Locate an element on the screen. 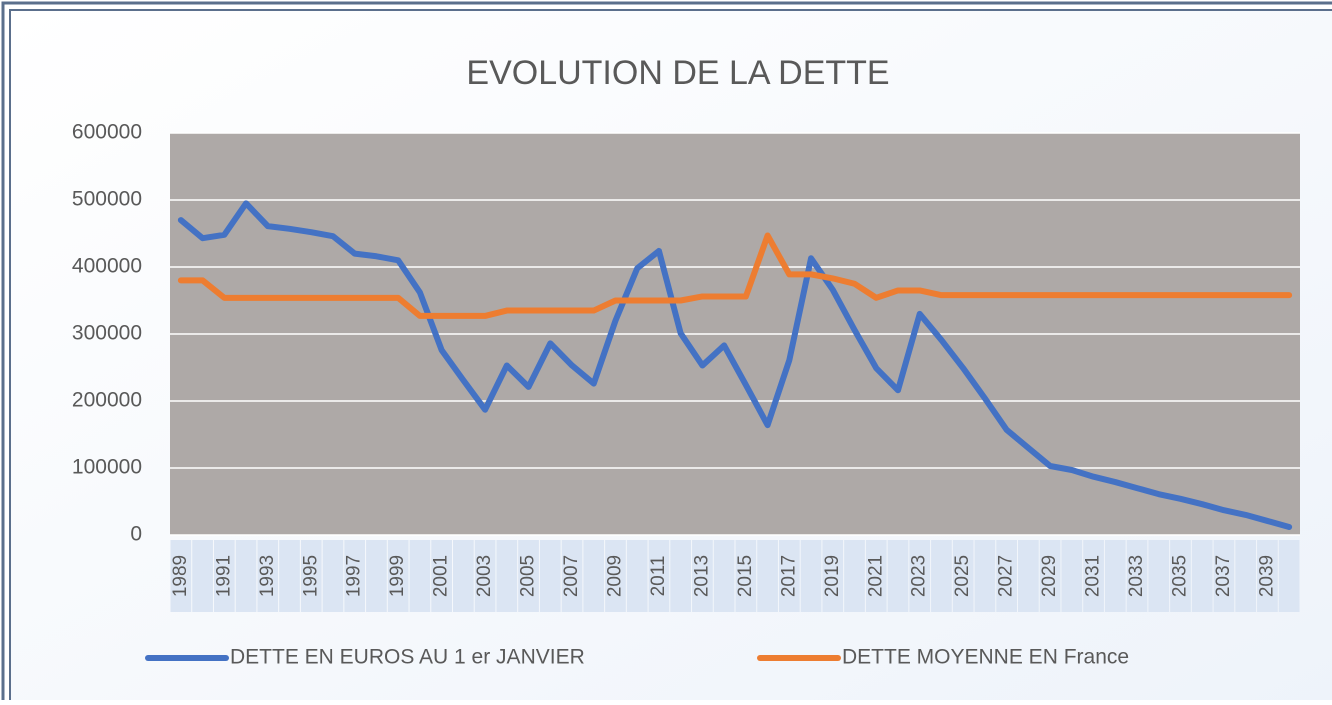 This screenshot has width=1332, height=705. y-tick-label: 600000 is located at coordinates (107, 132).